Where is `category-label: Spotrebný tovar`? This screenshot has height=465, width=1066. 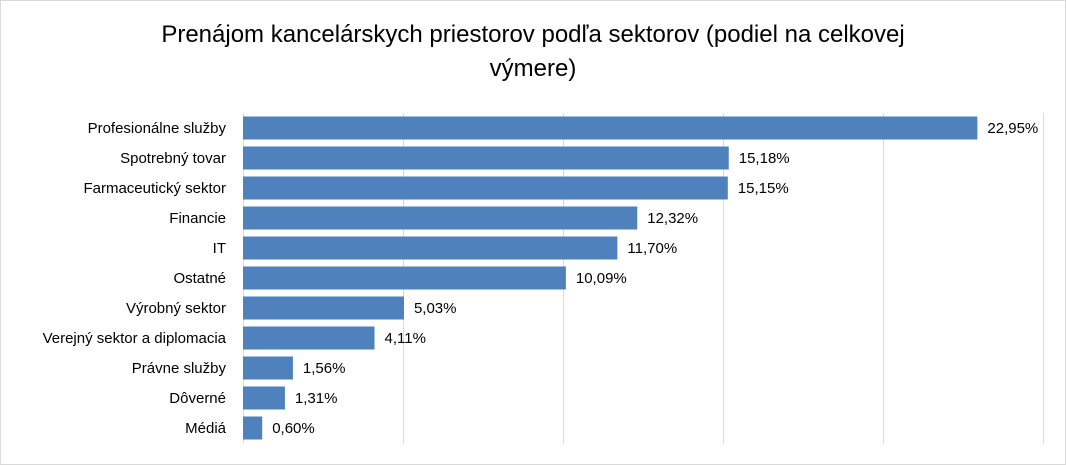
category-label: Spotrebný tovar is located at coordinates (173, 158).